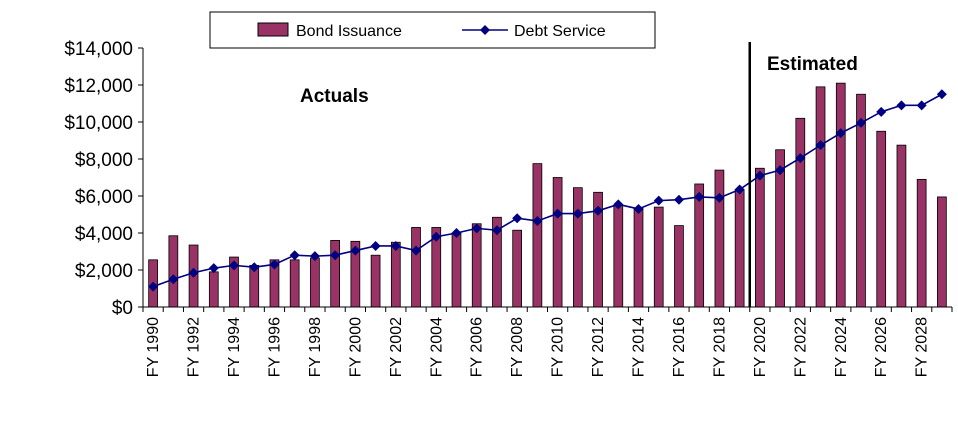 The width and height of the screenshot is (958, 432). What do you see at coordinates (396, 347) in the screenshot?
I see `x-tick-label: FY 2002` at bounding box center [396, 347].